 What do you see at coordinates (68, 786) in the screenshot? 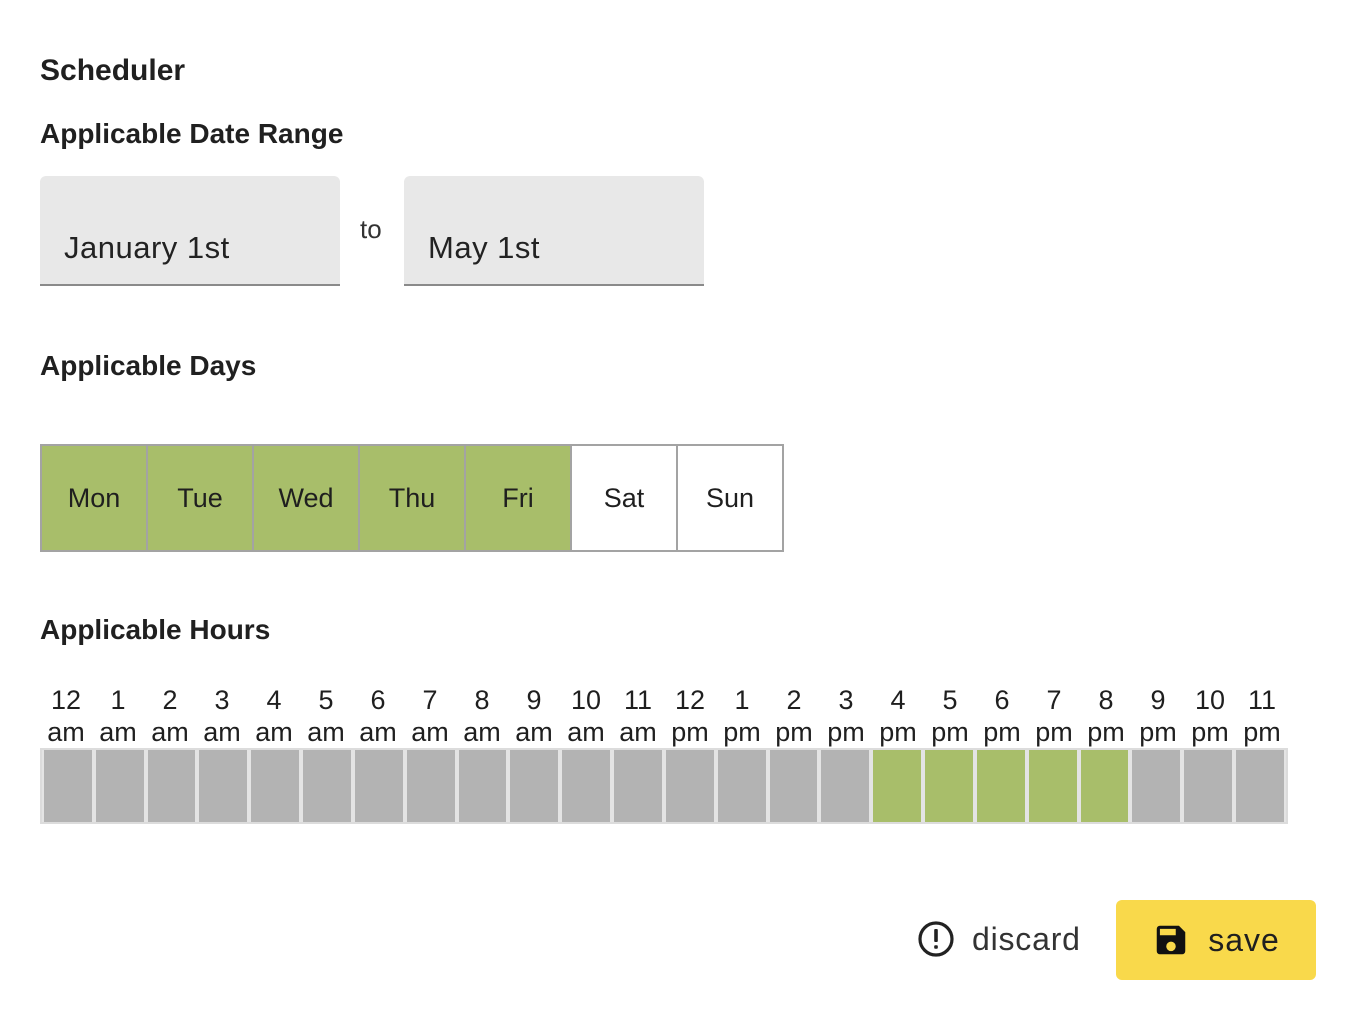
I see `hour-toggle-12am` at bounding box center [68, 786].